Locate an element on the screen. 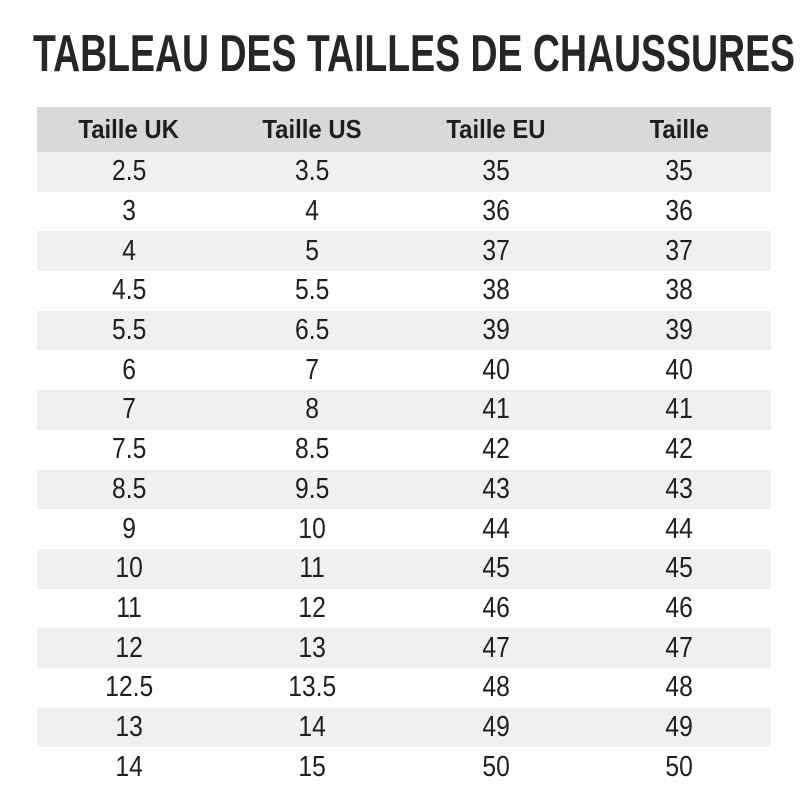 This screenshot has width=800, height=800. table-cell-us: 10 is located at coordinates (312, 528).